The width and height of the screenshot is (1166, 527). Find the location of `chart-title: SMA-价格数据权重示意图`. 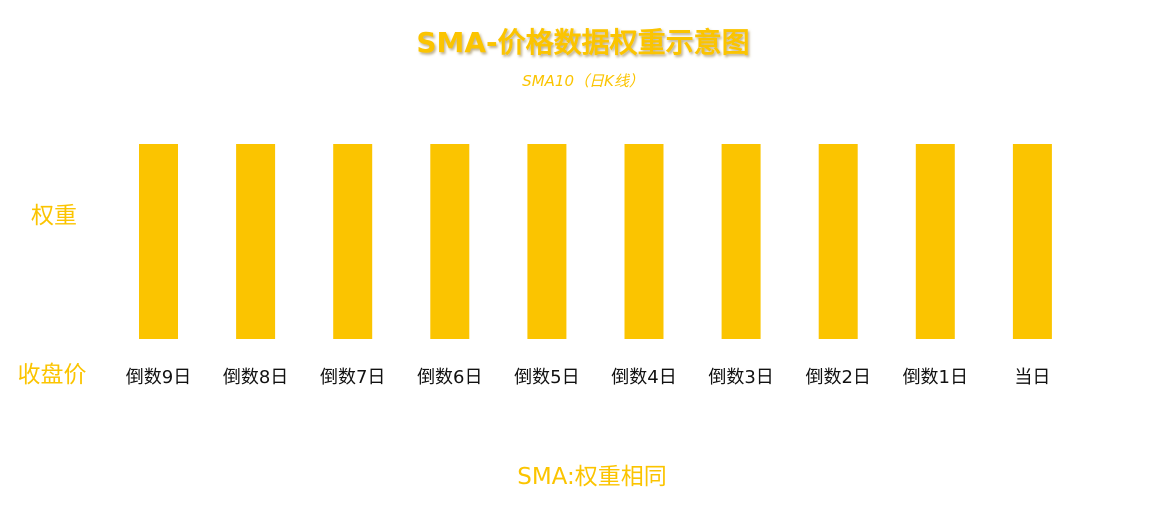

chart-title: SMA-价格数据权重示意图 is located at coordinates (582, 42).